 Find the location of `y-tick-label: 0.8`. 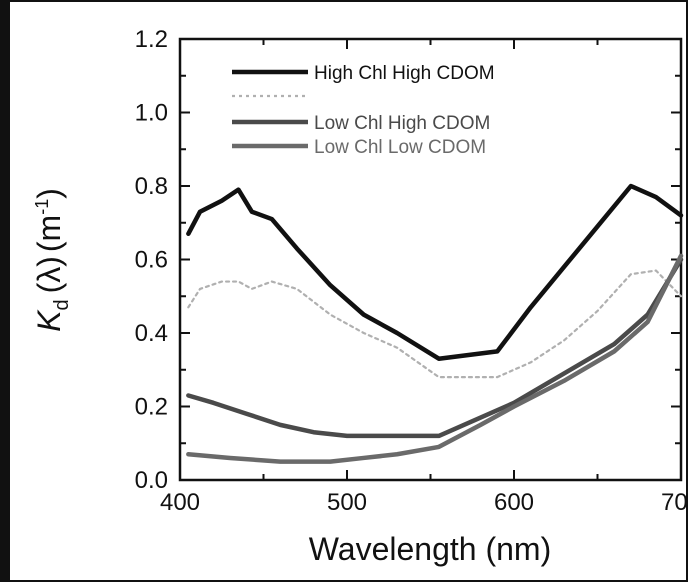

y-tick-label: 0.8 is located at coordinates (151, 186).